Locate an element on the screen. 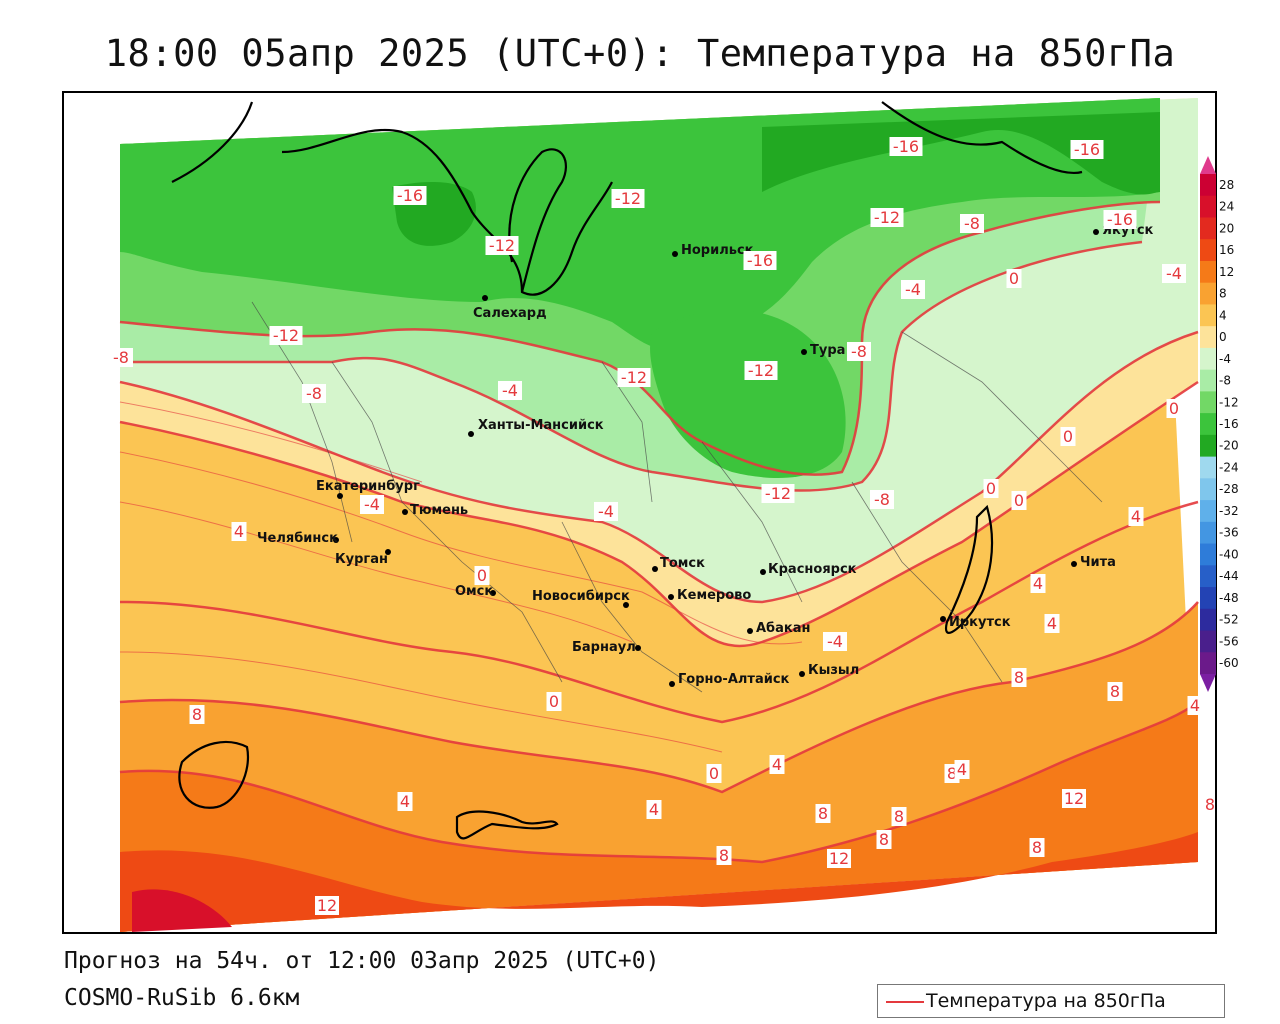 The image size is (1280, 1024). city-chita: Чита is located at coordinates (1093, 562).